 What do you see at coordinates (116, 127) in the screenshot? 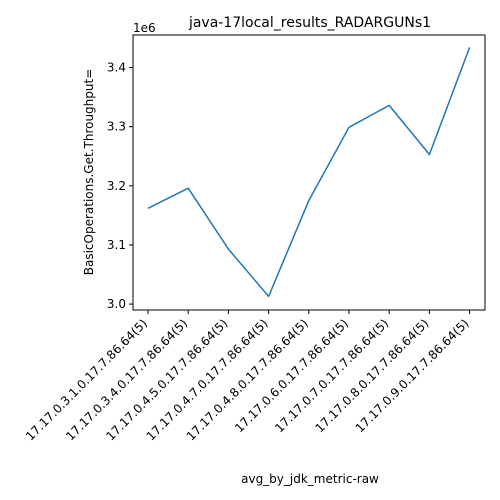
I see `y-tick-label: 3.3` at bounding box center [116, 127].